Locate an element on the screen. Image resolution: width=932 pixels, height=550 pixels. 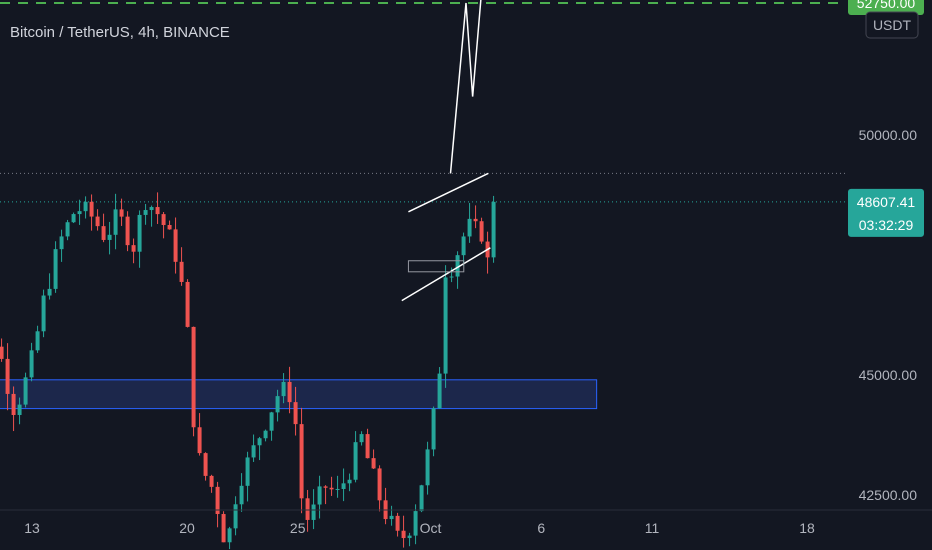
level-price-label: 52750.00 is located at coordinates (886, 5).